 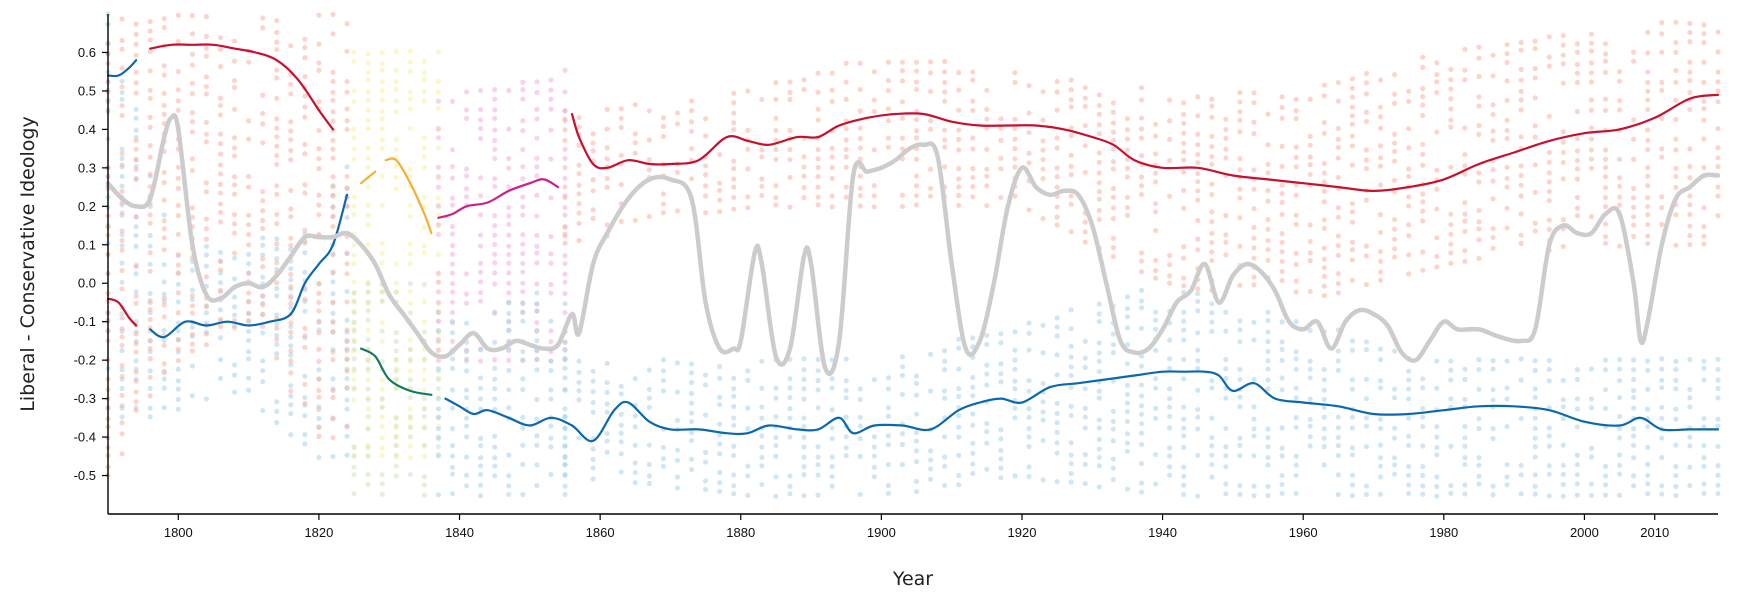 I want to click on y-tick-label: 0.5, so click(x=87, y=90).